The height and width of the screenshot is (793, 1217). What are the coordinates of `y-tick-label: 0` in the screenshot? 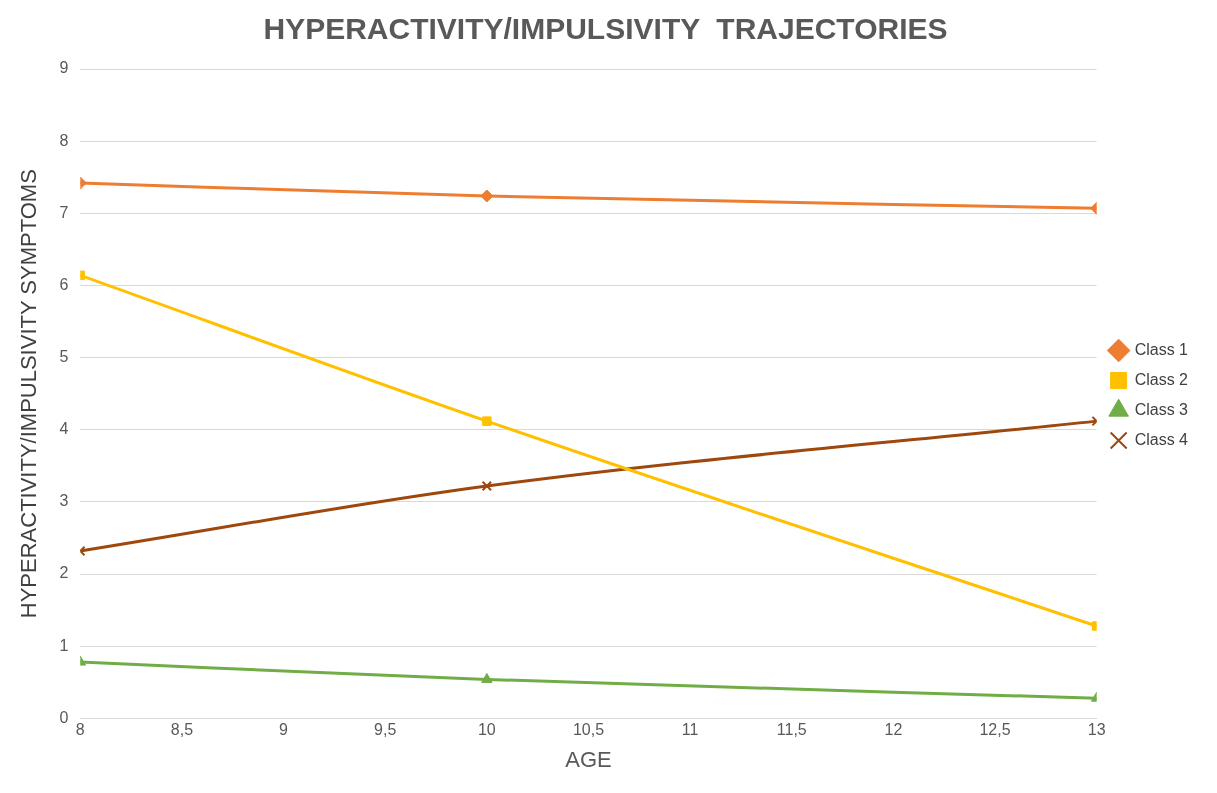 It's located at (64, 717).